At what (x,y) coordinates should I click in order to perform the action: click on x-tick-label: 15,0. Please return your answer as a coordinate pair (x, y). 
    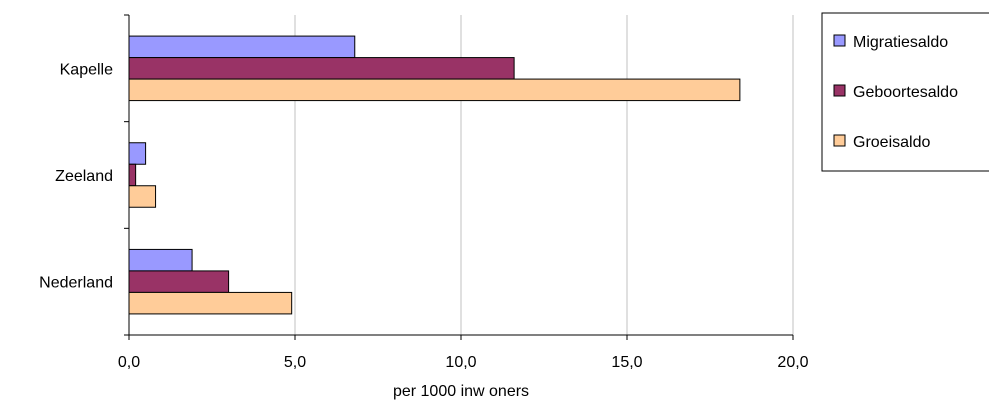
    Looking at the image, I should click on (626, 362).